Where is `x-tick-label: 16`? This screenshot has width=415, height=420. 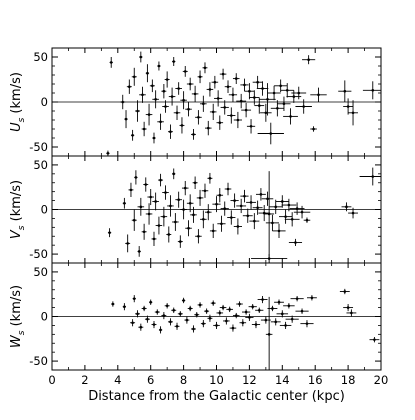 x-tick-label: 16 is located at coordinates (315, 380).